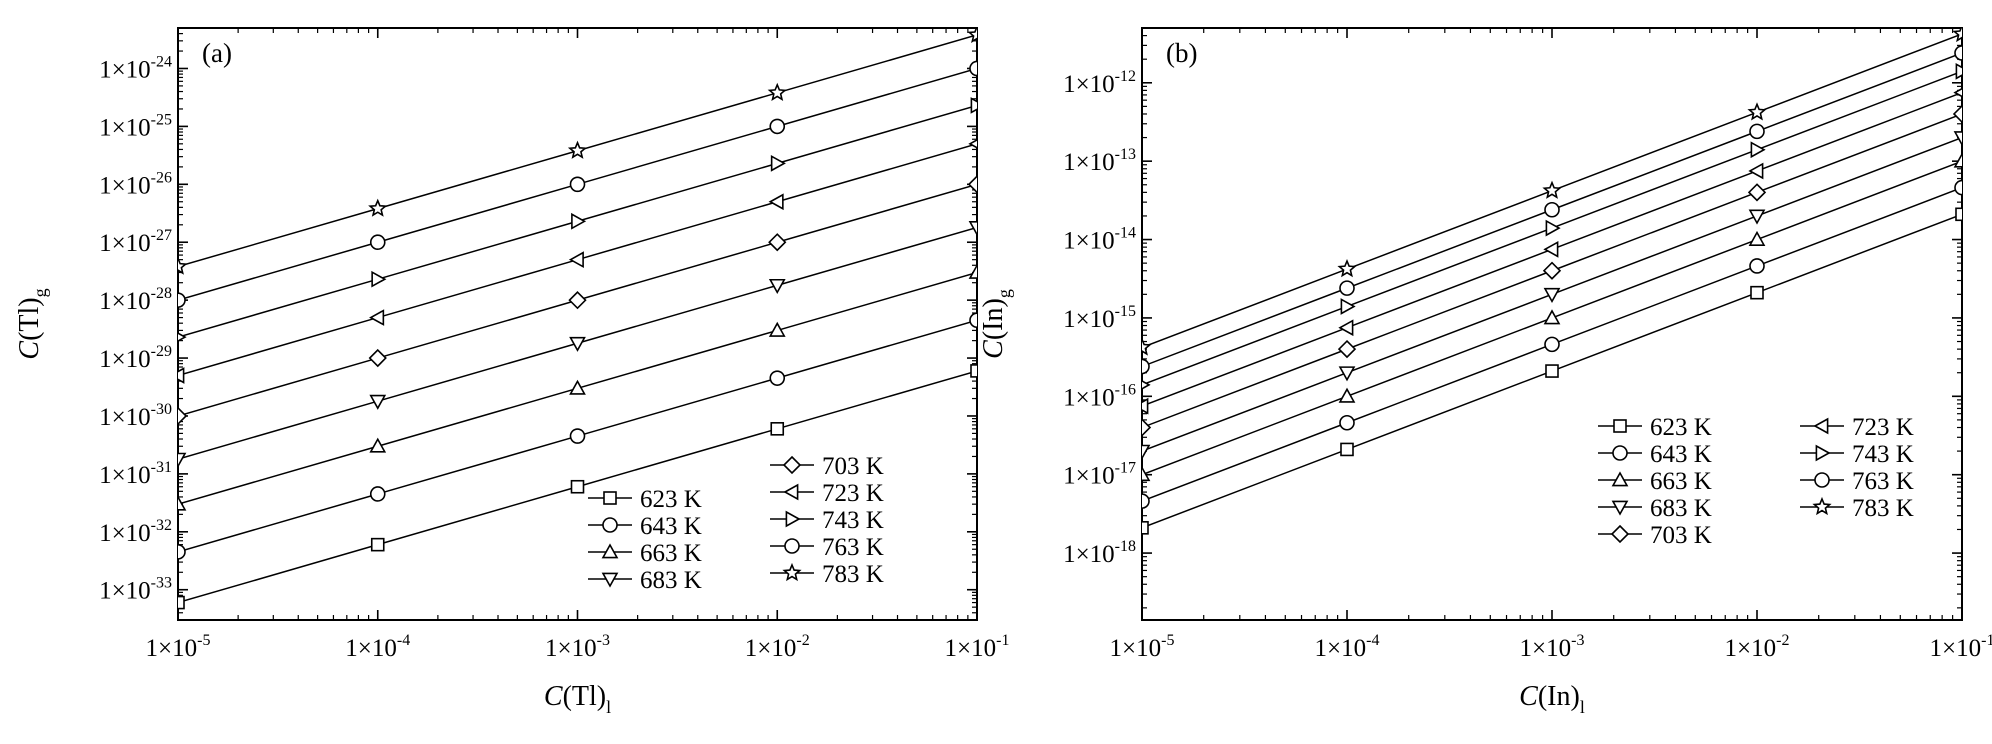  What do you see at coordinates (853, 574) in the screenshot?
I see `legend-label-783k: 783 K` at bounding box center [853, 574].